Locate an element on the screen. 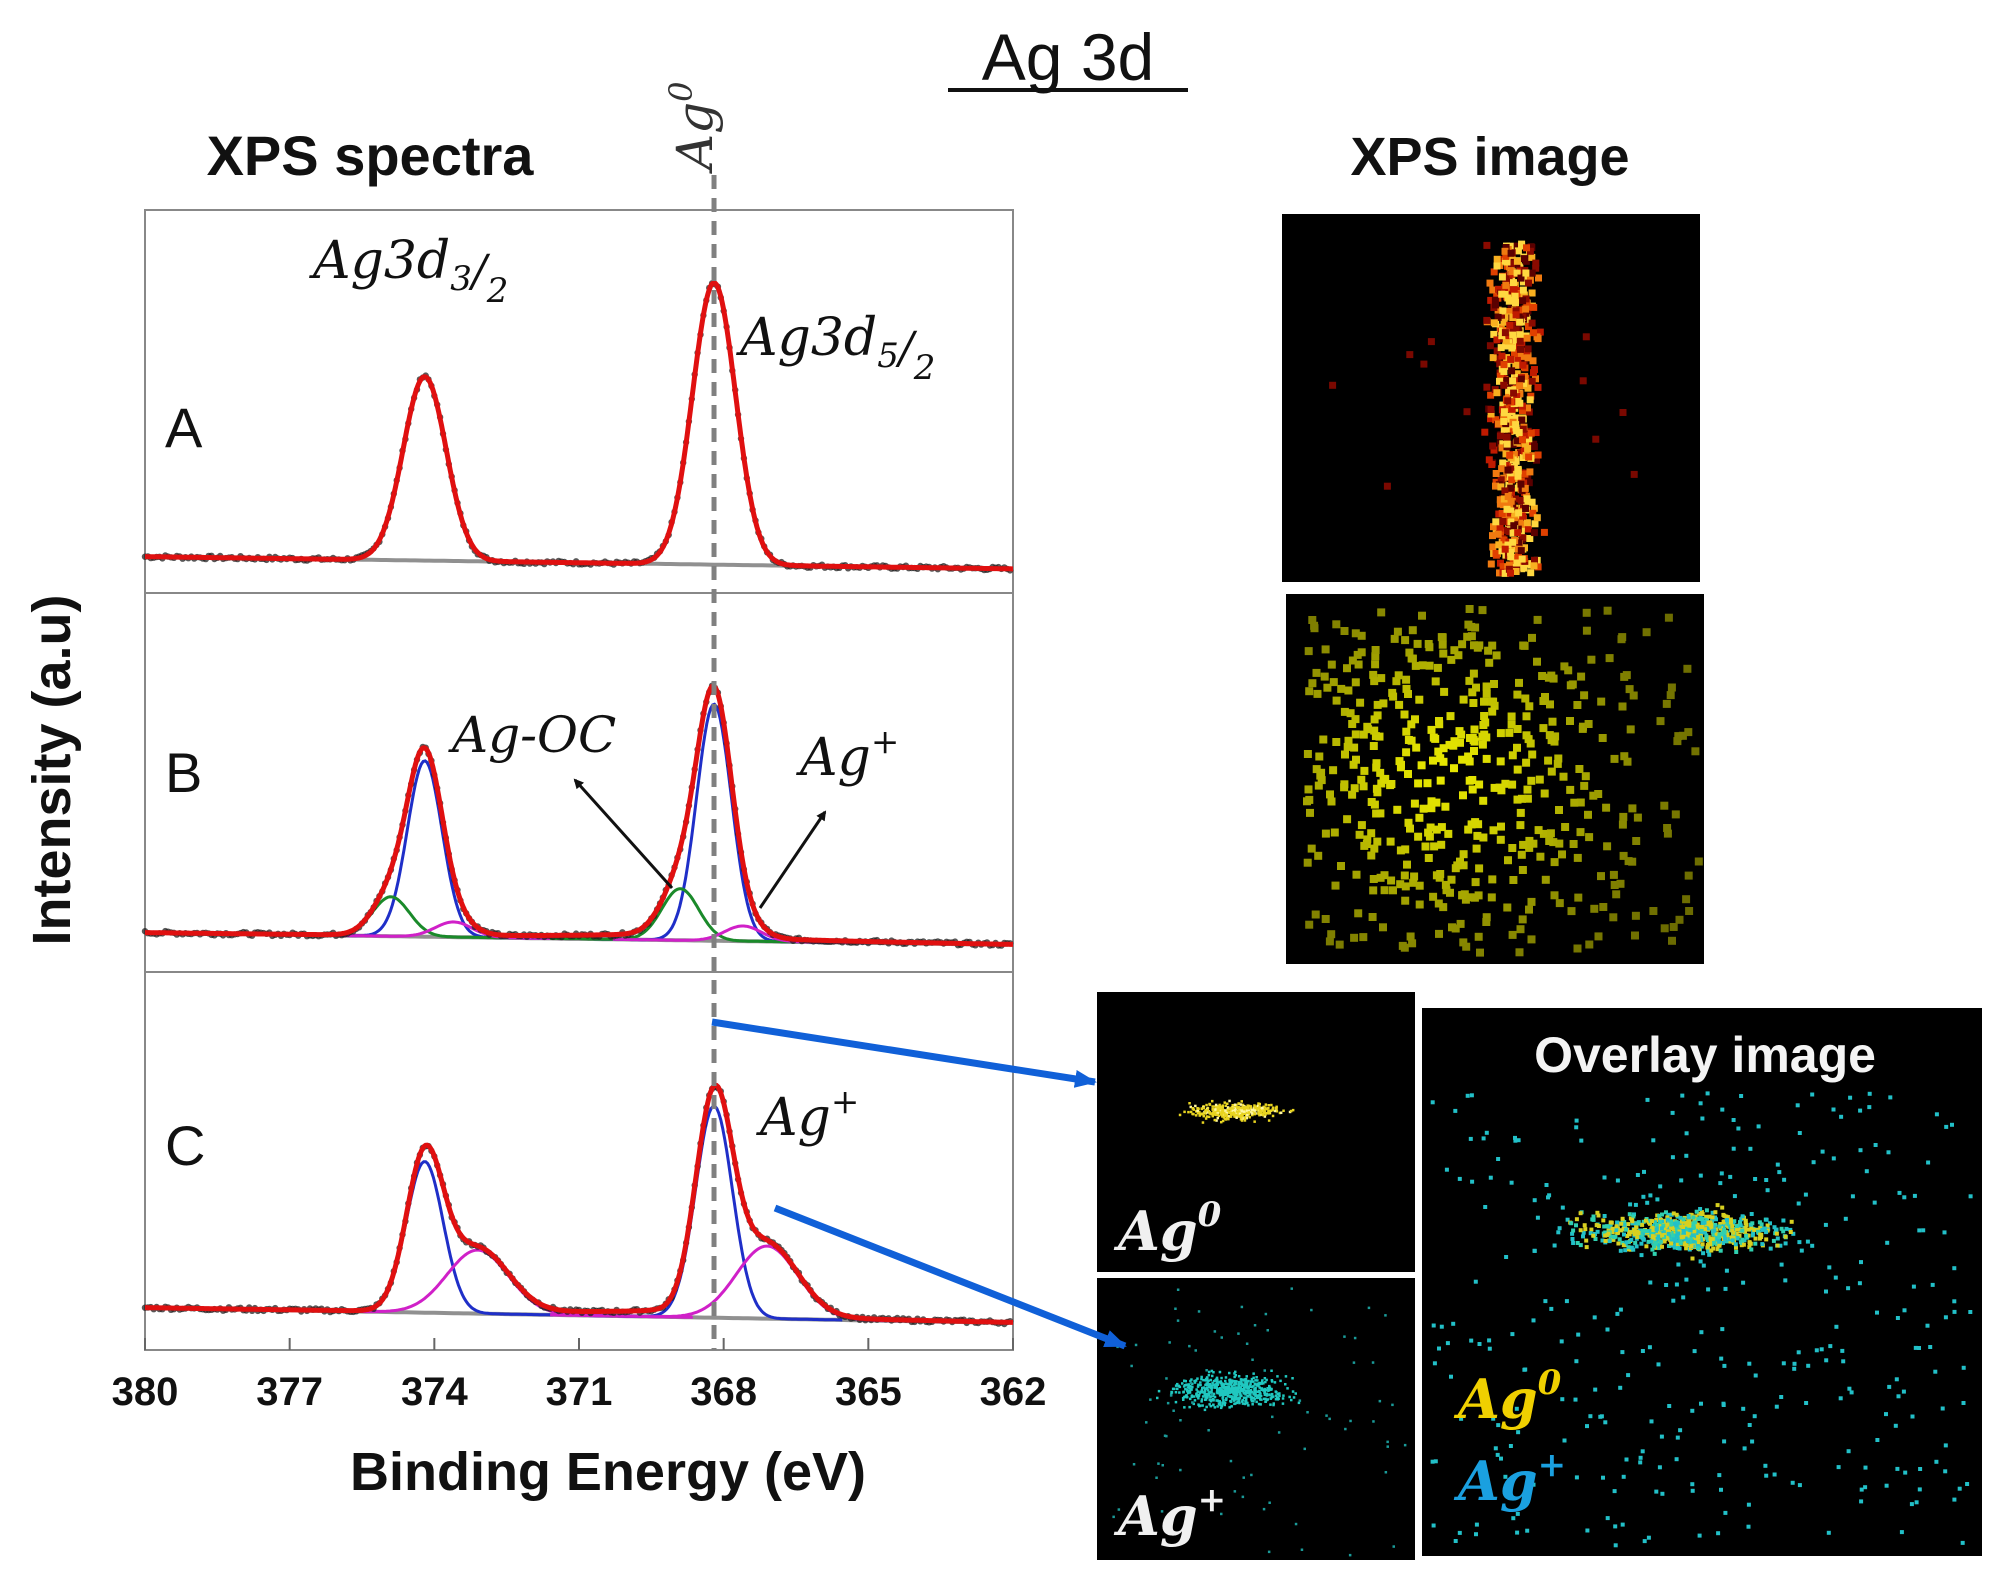 The height and width of the screenshot is (1583, 1995). x-tick-label: 374 is located at coordinates (434, 1392).